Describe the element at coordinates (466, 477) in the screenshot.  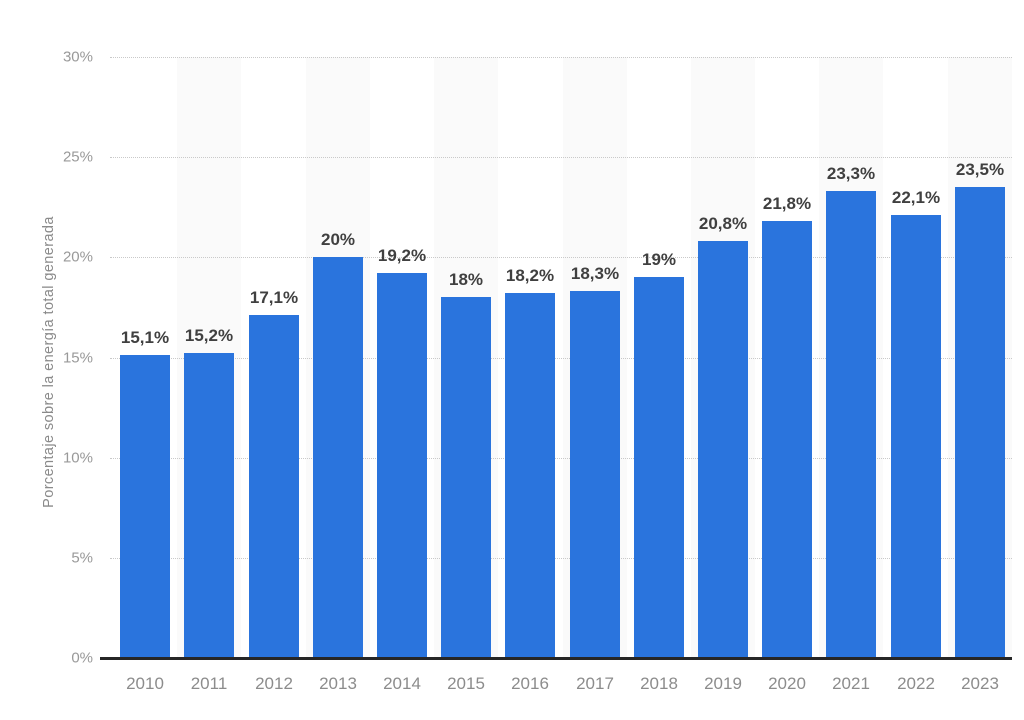
I see `bar-2015` at that location.